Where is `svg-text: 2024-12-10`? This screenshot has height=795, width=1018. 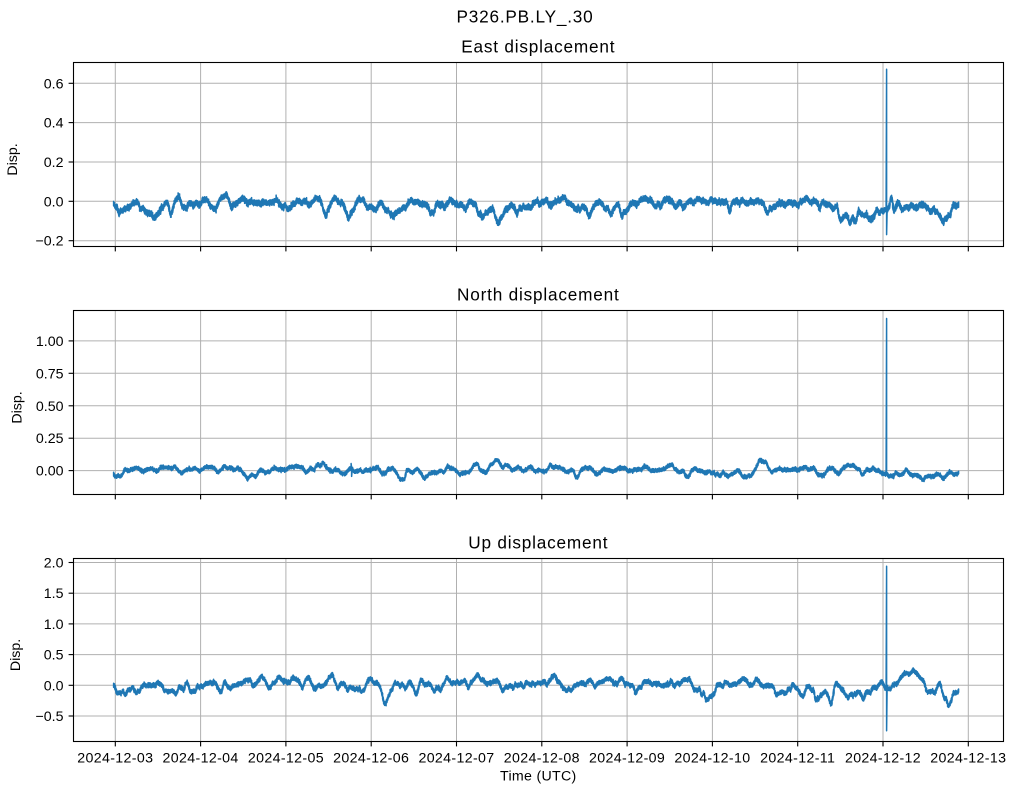 svg-text: 2024-12-10 is located at coordinates (712, 759).